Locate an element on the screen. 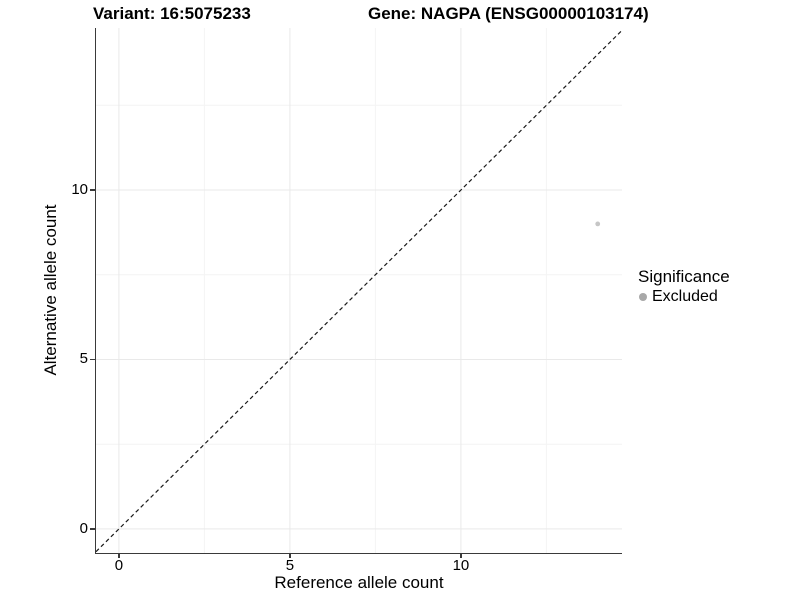 Image resolution: width=800 pixels, height=600 pixels. gene-title: Gene: NAGPA (ENSG00000103174) is located at coordinates (508, 13).